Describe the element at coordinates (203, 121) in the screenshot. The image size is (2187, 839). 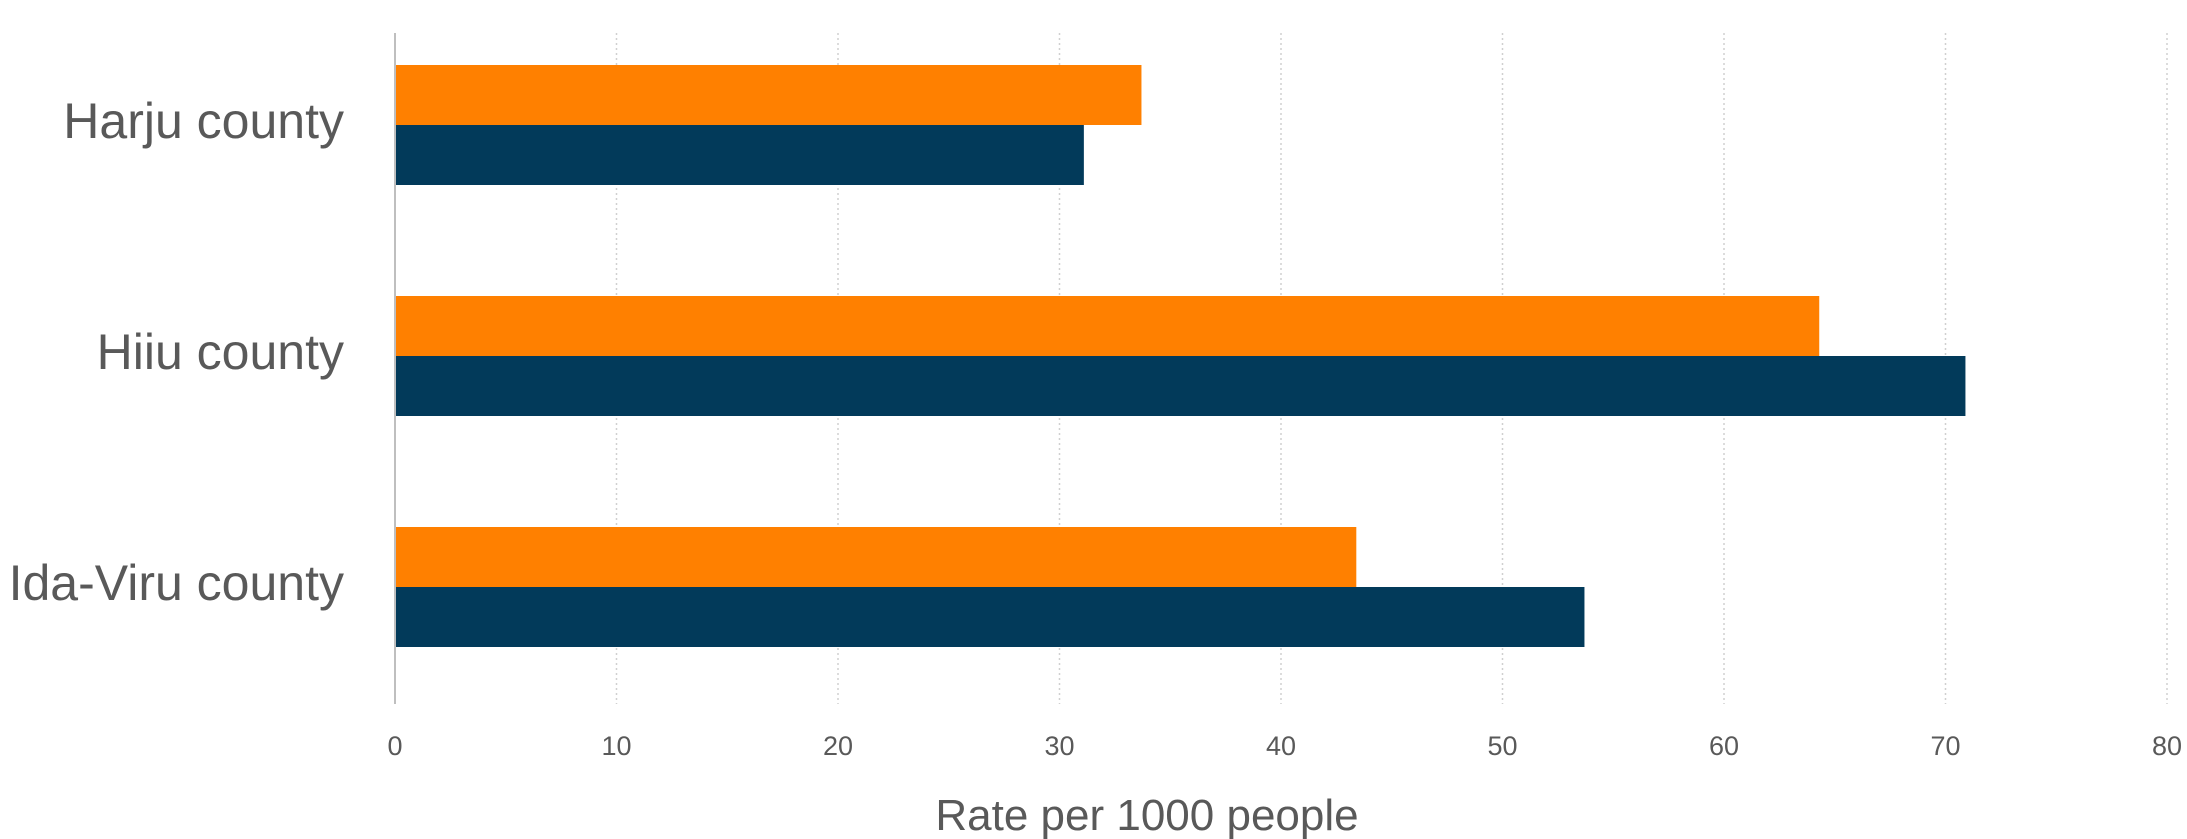
I see `category-label: Harju county` at that location.